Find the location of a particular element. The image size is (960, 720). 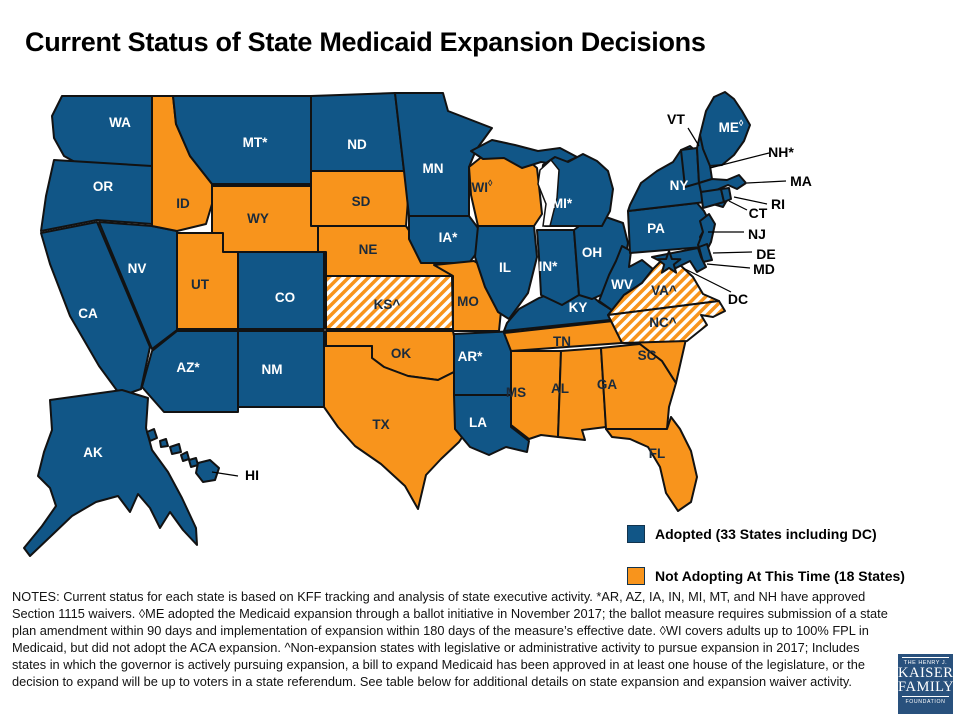

state-ak is located at coordinates (110, 473).